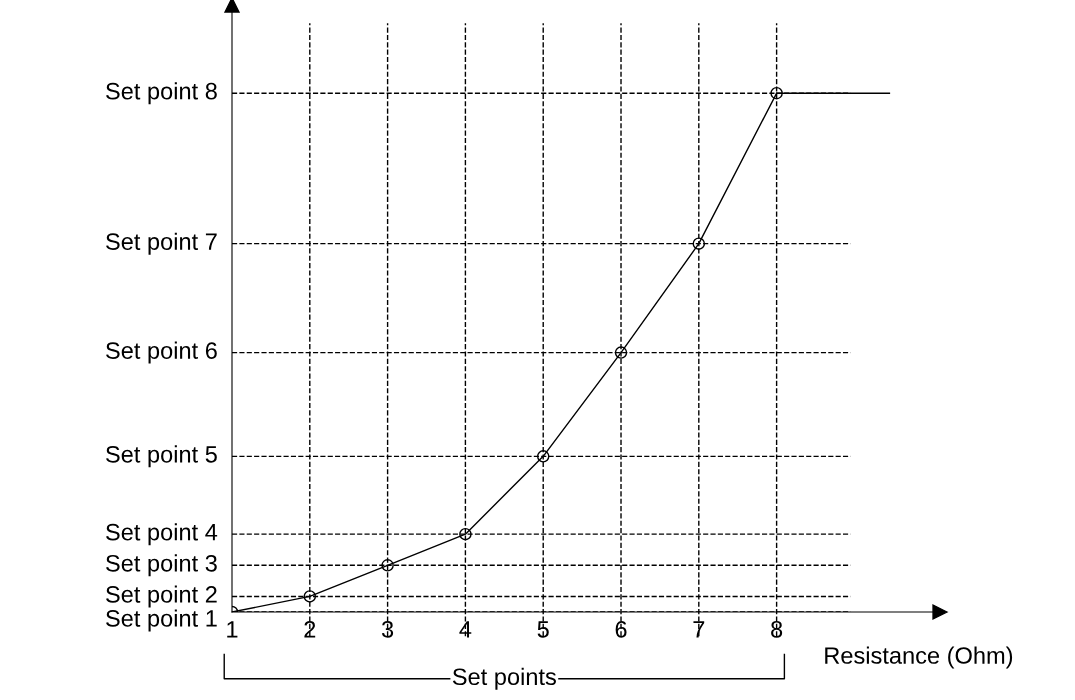 The image size is (1075, 700). Describe the element at coordinates (387, 629) in the screenshot. I see `x-tick-label: 3` at that location.